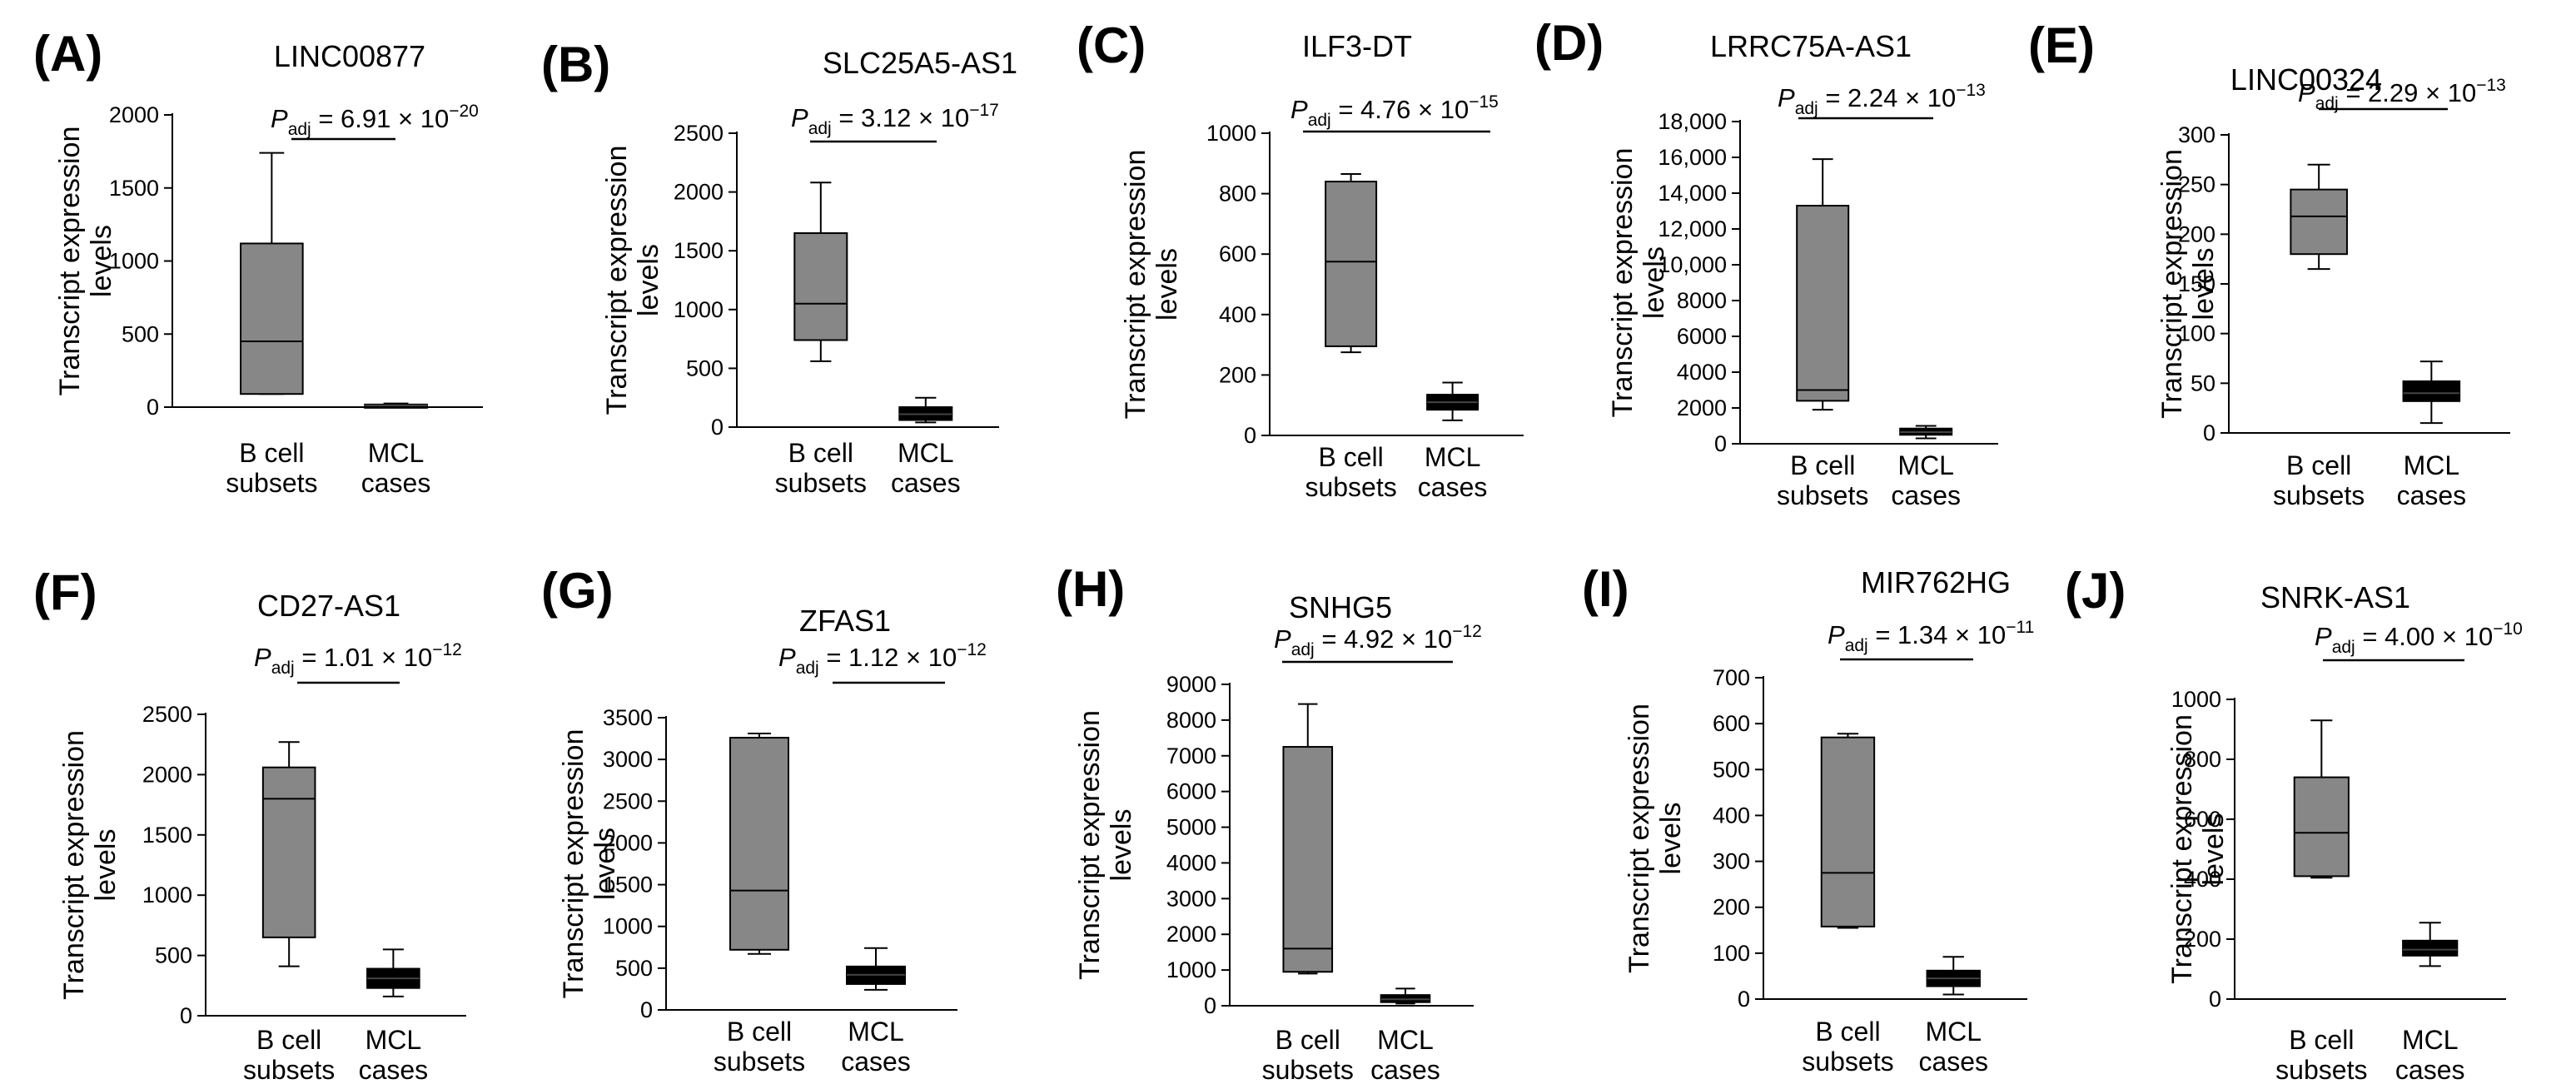 The width and height of the screenshot is (2576, 1089). Describe the element at coordinates (577, 591) in the screenshot. I see `panel-letter: (G)` at that location.